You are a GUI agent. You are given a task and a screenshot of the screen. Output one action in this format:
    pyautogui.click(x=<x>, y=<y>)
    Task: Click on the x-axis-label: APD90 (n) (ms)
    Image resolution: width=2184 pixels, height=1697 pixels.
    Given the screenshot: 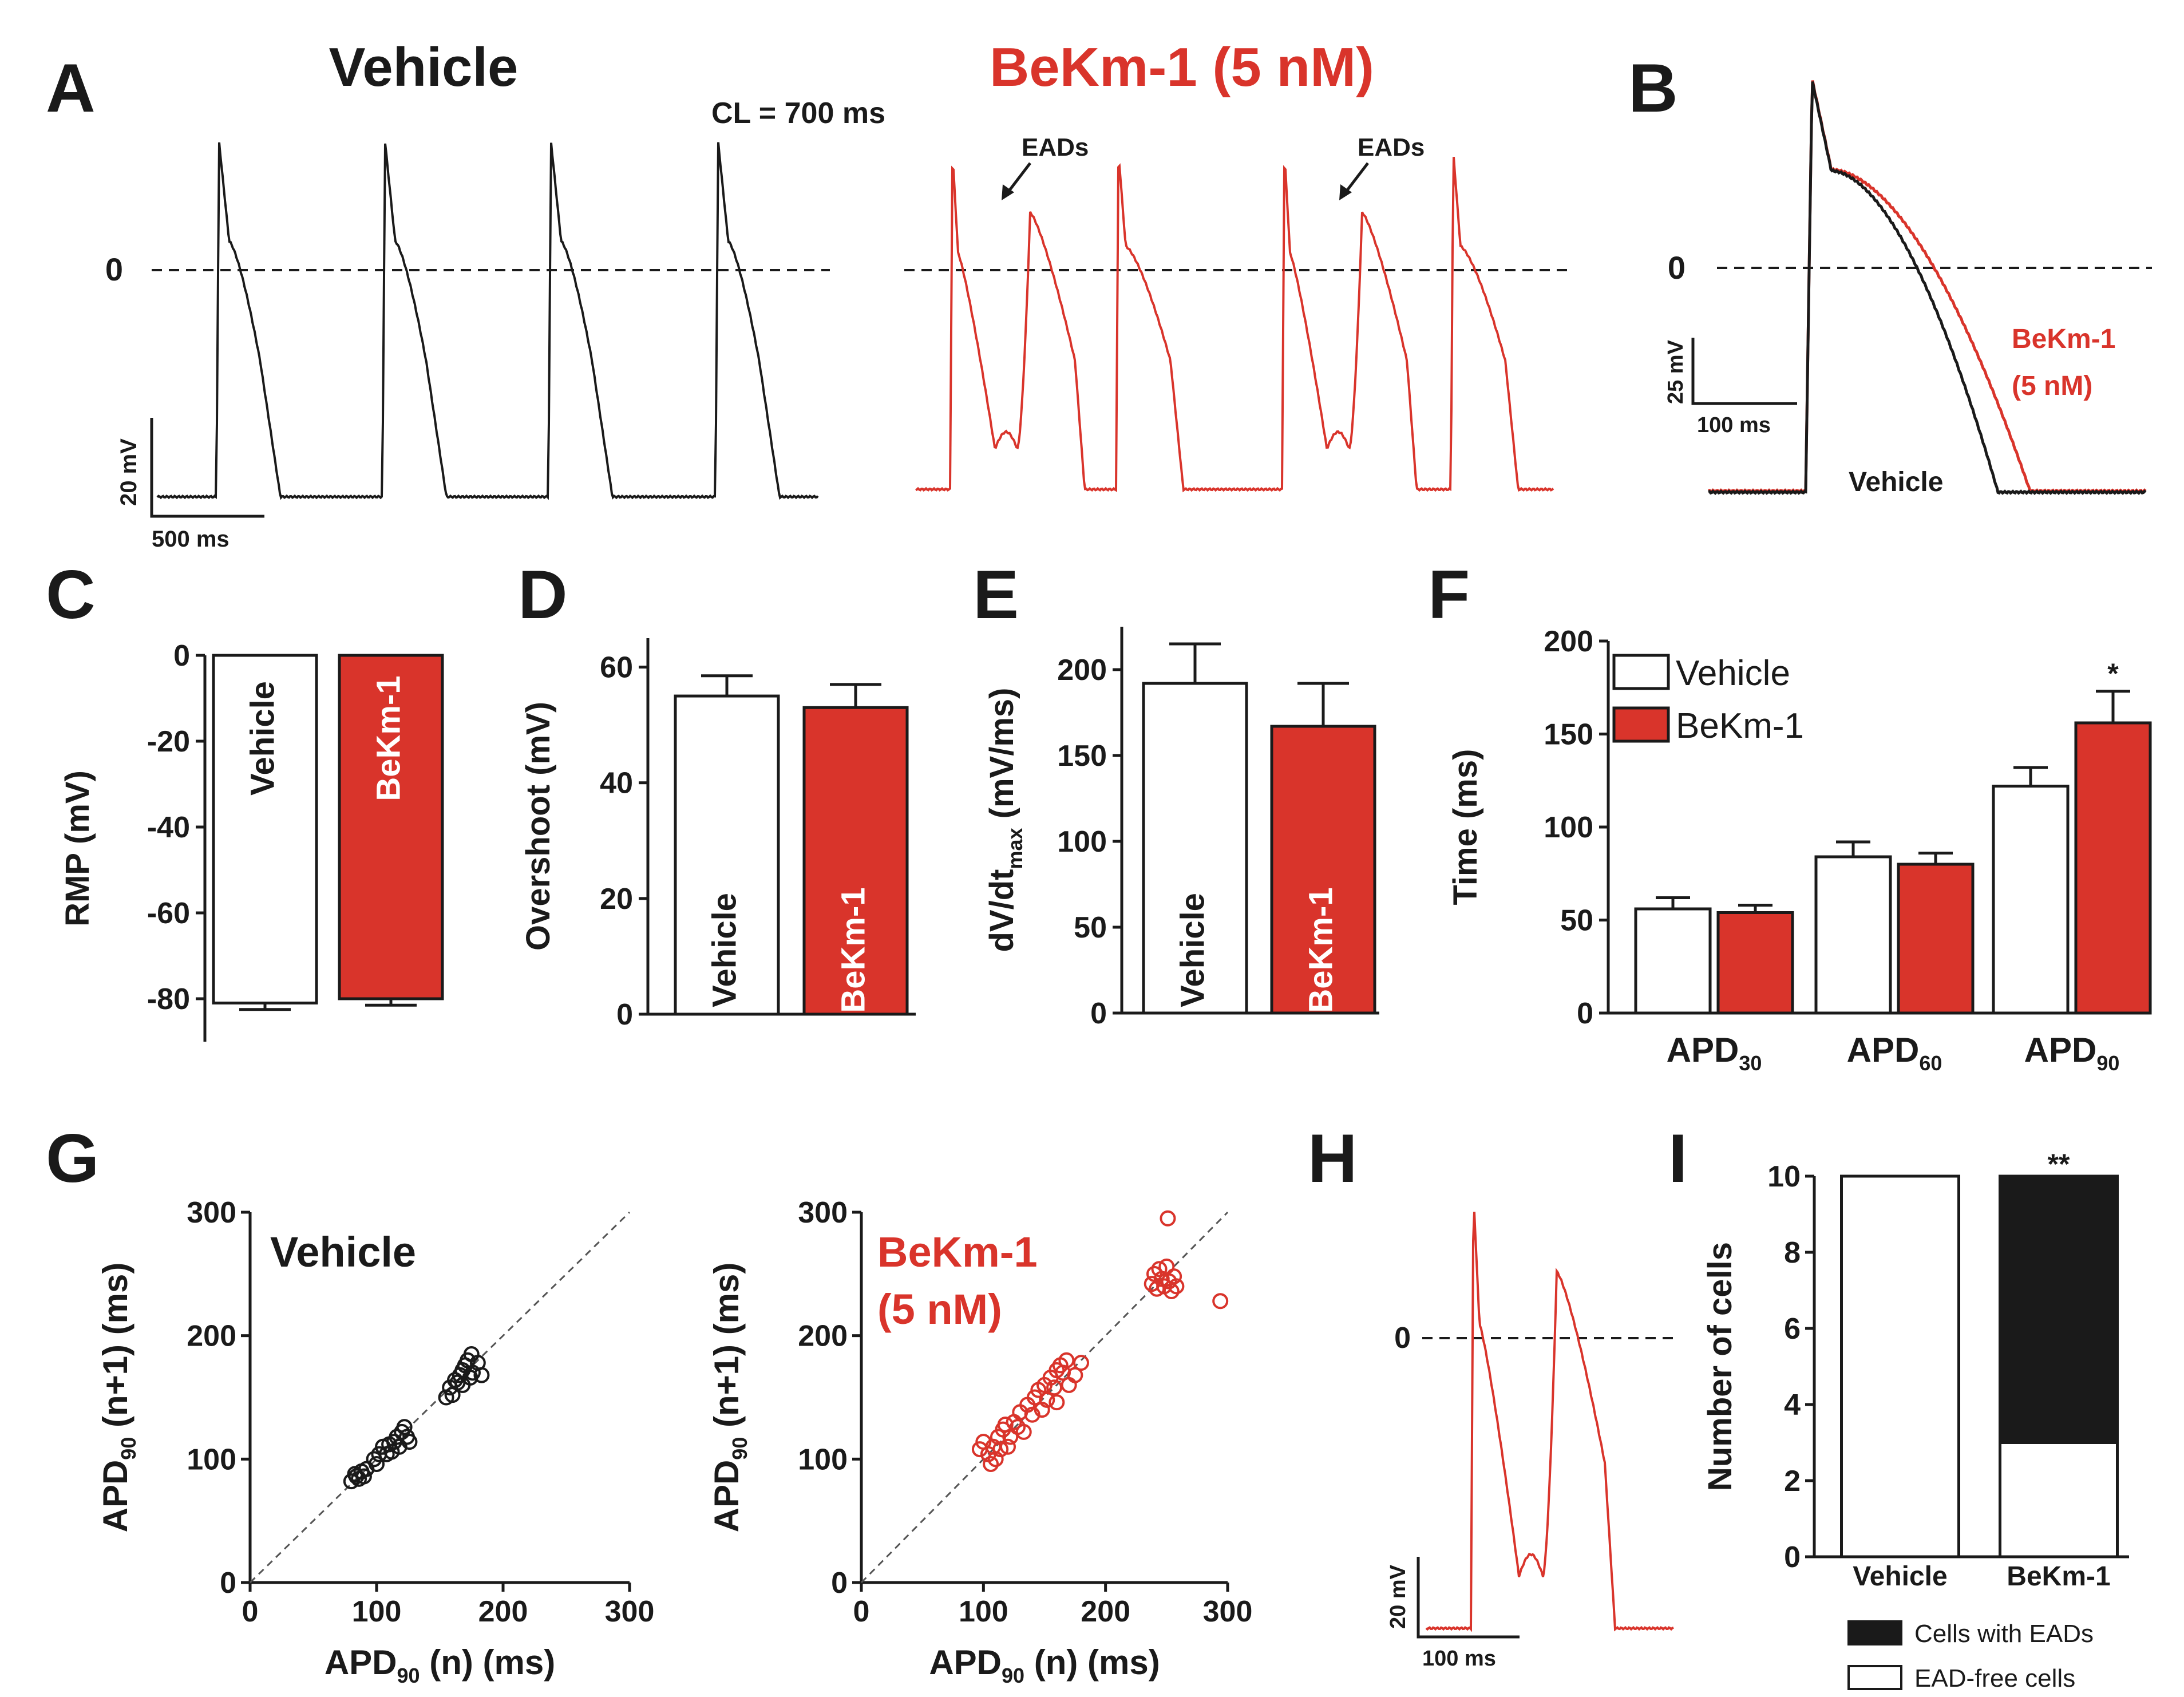 What is the action you would take?
    pyautogui.click(x=1044, y=1665)
    